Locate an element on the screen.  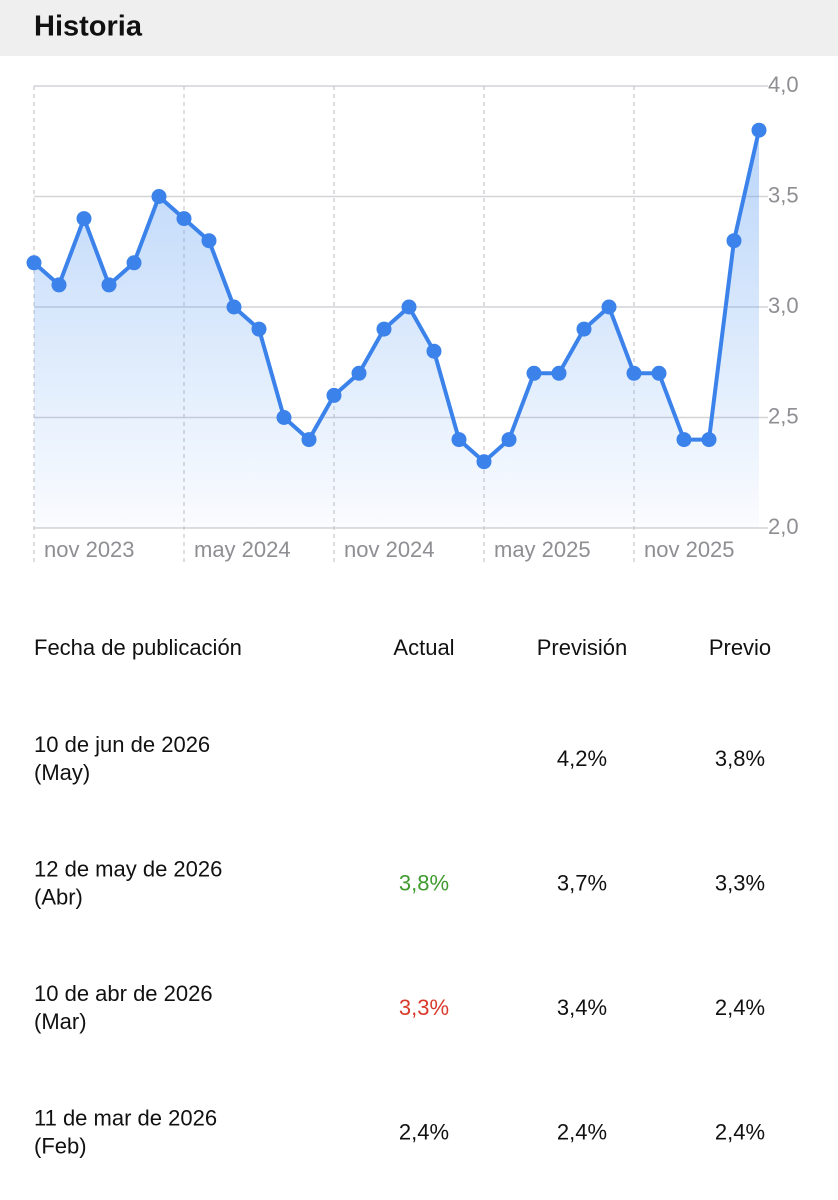
x-tick-label: nov 2023 is located at coordinates (89, 549).